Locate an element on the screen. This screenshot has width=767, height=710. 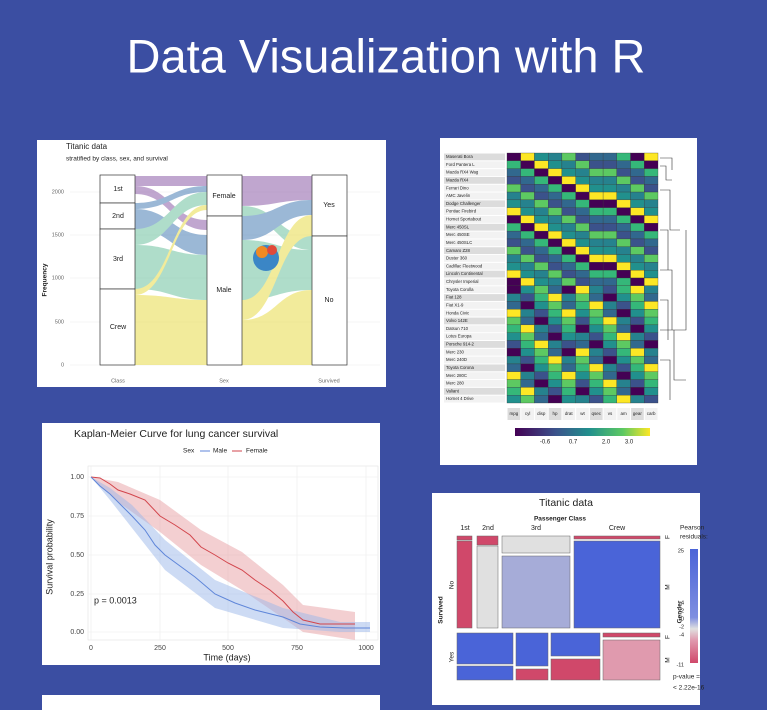
row-label: Lincoln Continental is located at coordinates (464, 273).